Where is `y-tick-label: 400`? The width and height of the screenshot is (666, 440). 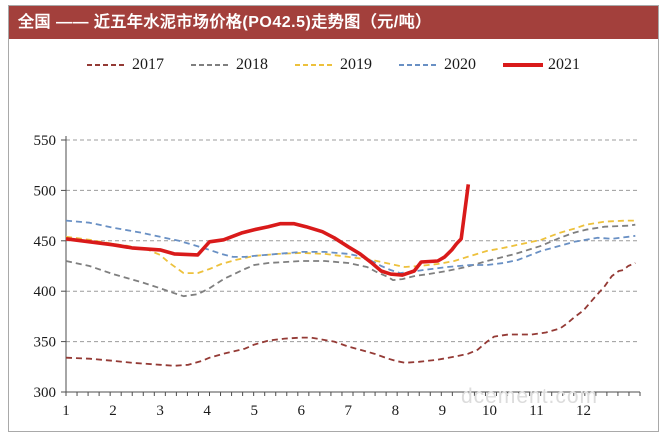 y-tick-label: 400 is located at coordinates (45, 292).